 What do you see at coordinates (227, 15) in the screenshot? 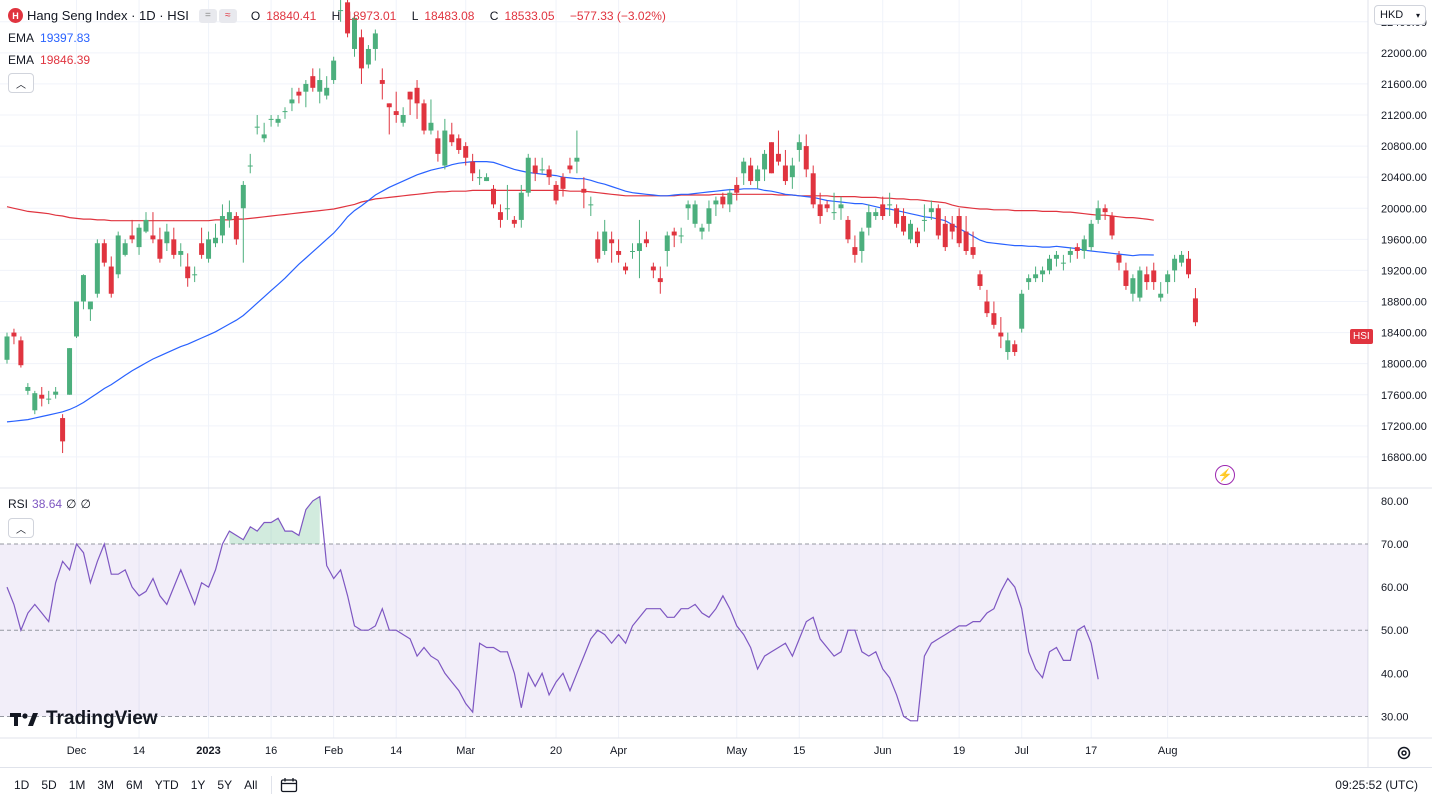
I see `wave-icon: ≈` at bounding box center [227, 15].